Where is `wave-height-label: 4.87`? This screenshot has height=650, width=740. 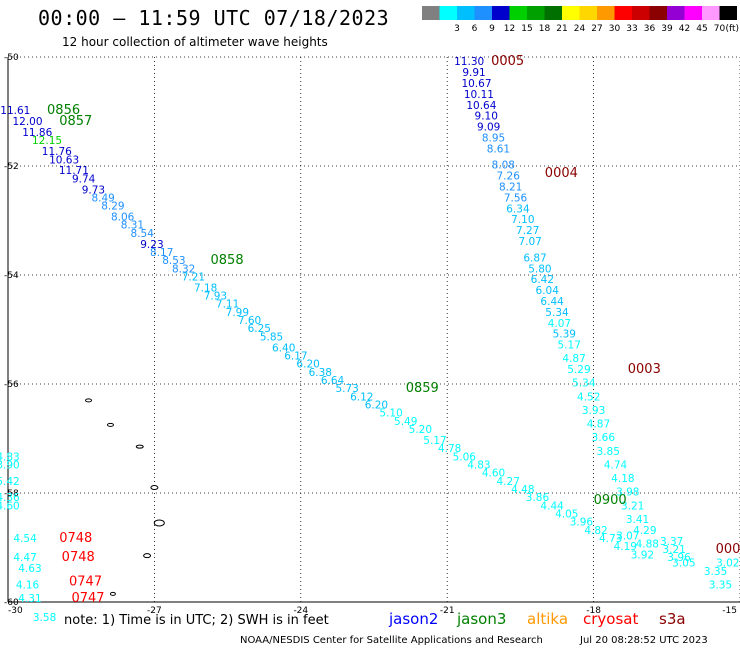 wave-height-label: 4.87 is located at coordinates (573, 359).